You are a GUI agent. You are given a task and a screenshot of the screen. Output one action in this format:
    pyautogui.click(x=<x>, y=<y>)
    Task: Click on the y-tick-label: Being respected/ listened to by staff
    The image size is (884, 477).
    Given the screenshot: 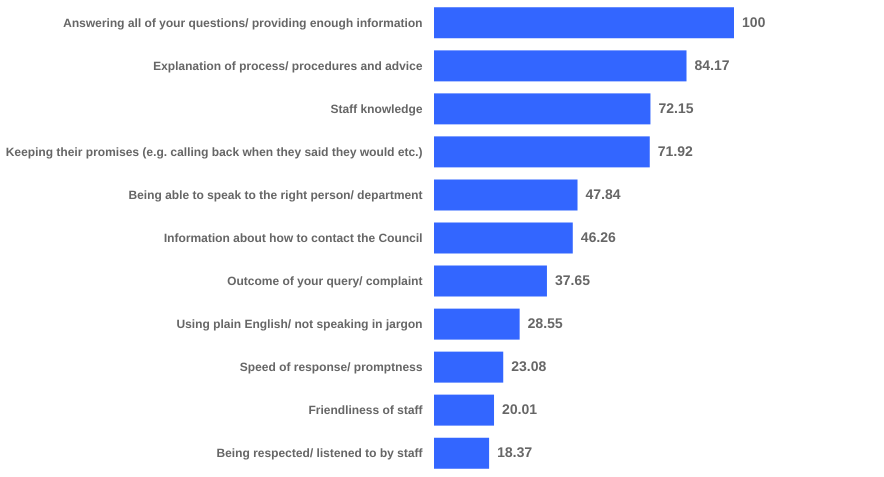 What is the action you would take?
    pyautogui.click(x=320, y=453)
    